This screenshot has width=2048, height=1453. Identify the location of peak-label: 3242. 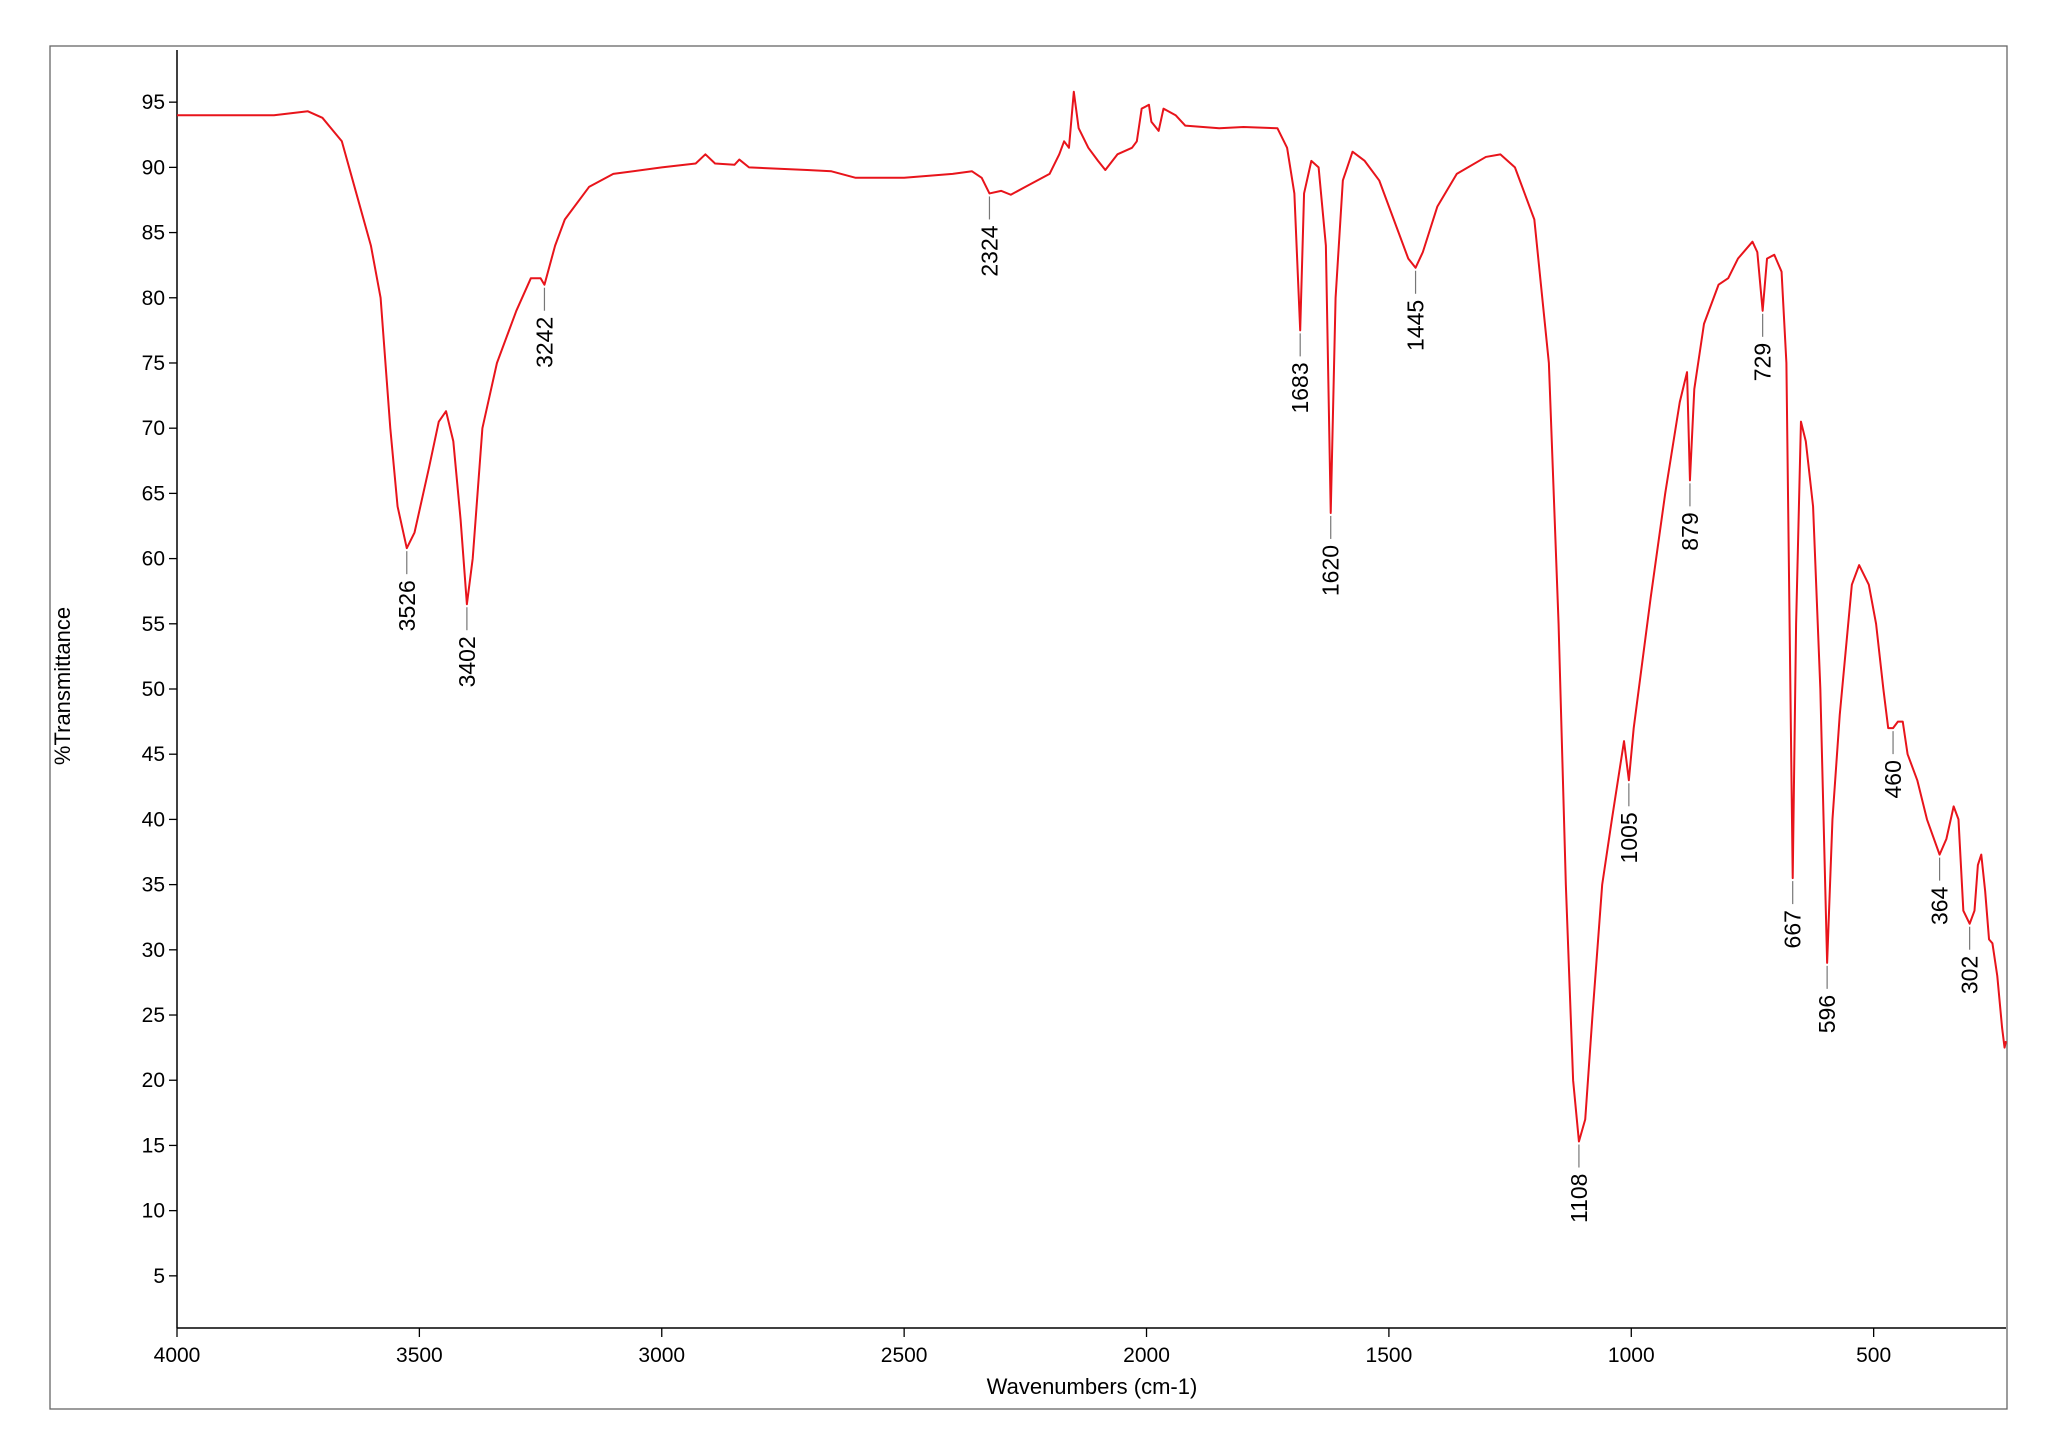
(544, 342).